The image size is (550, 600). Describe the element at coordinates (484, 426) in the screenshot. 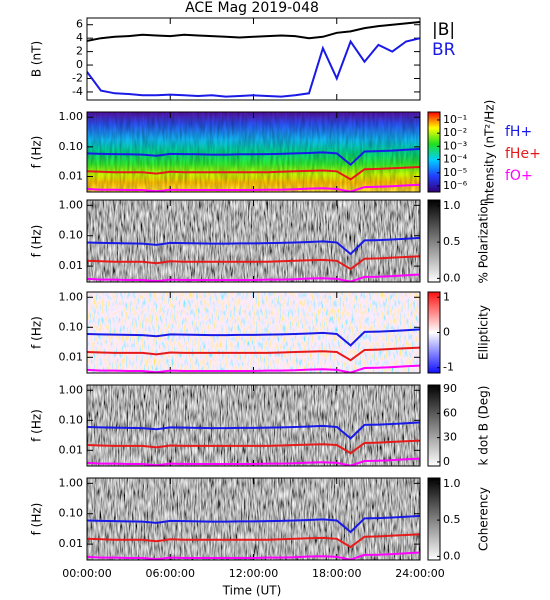

I see `colorbar-label: k dot B (Deg)` at that location.